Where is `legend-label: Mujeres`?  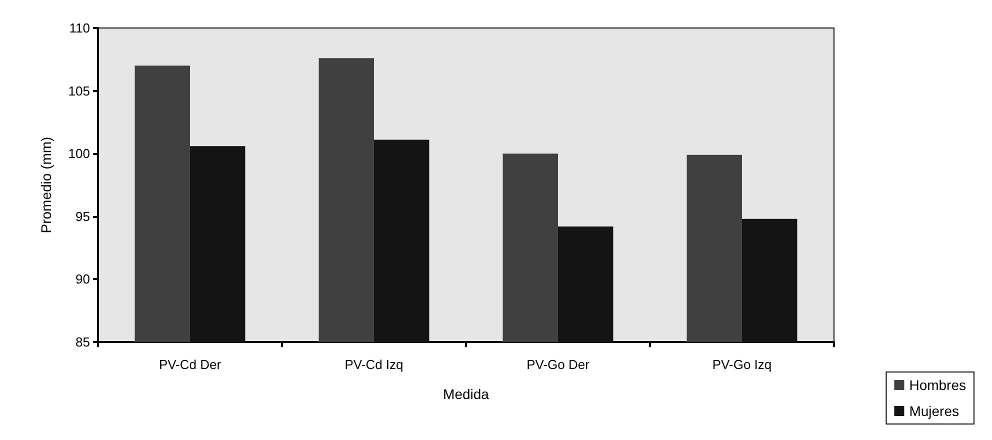 legend-label: Mujeres is located at coordinates (934, 411).